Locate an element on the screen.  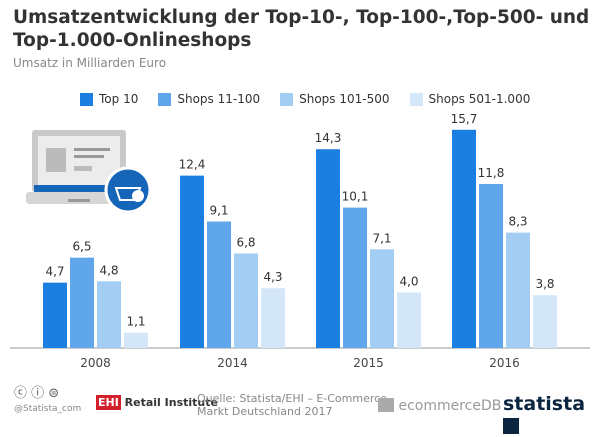
data-label: 4,0 is located at coordinates (408, 281).